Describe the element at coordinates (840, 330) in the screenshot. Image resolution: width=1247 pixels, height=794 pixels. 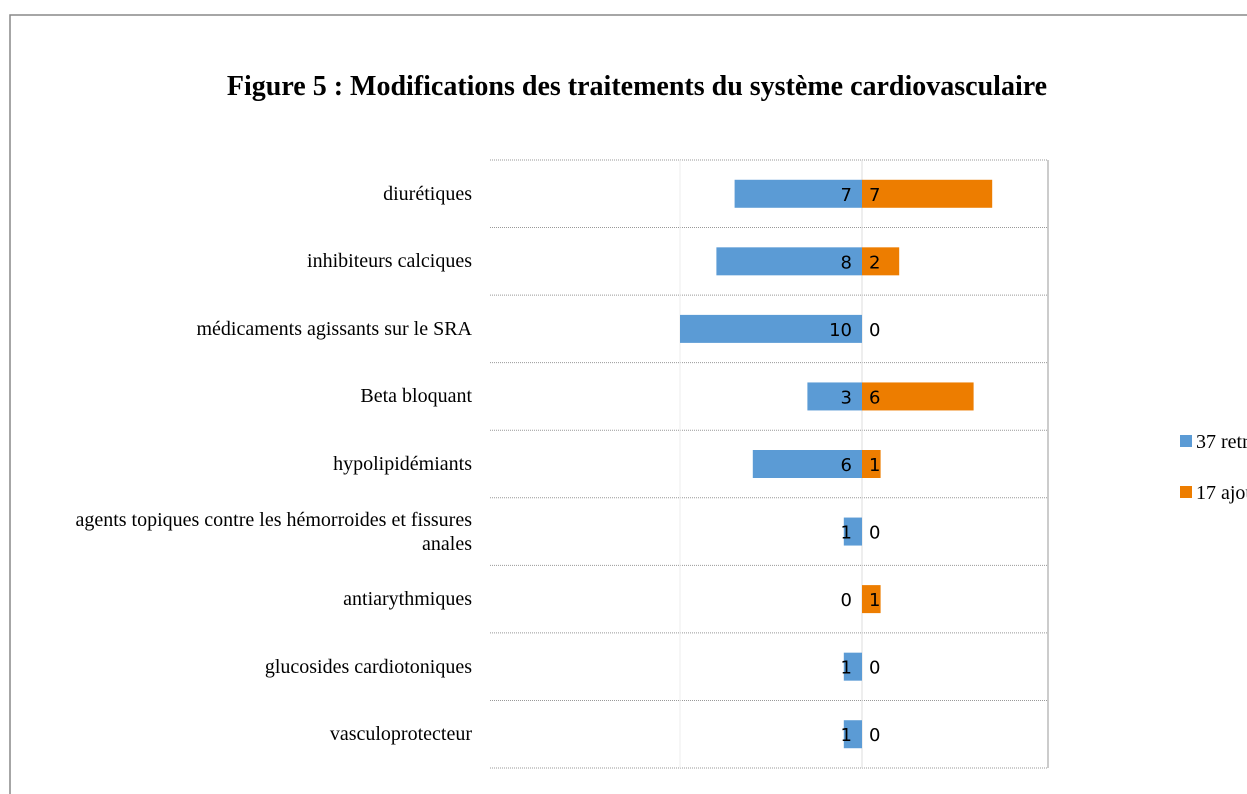
I see `value-label: 10` at that location.